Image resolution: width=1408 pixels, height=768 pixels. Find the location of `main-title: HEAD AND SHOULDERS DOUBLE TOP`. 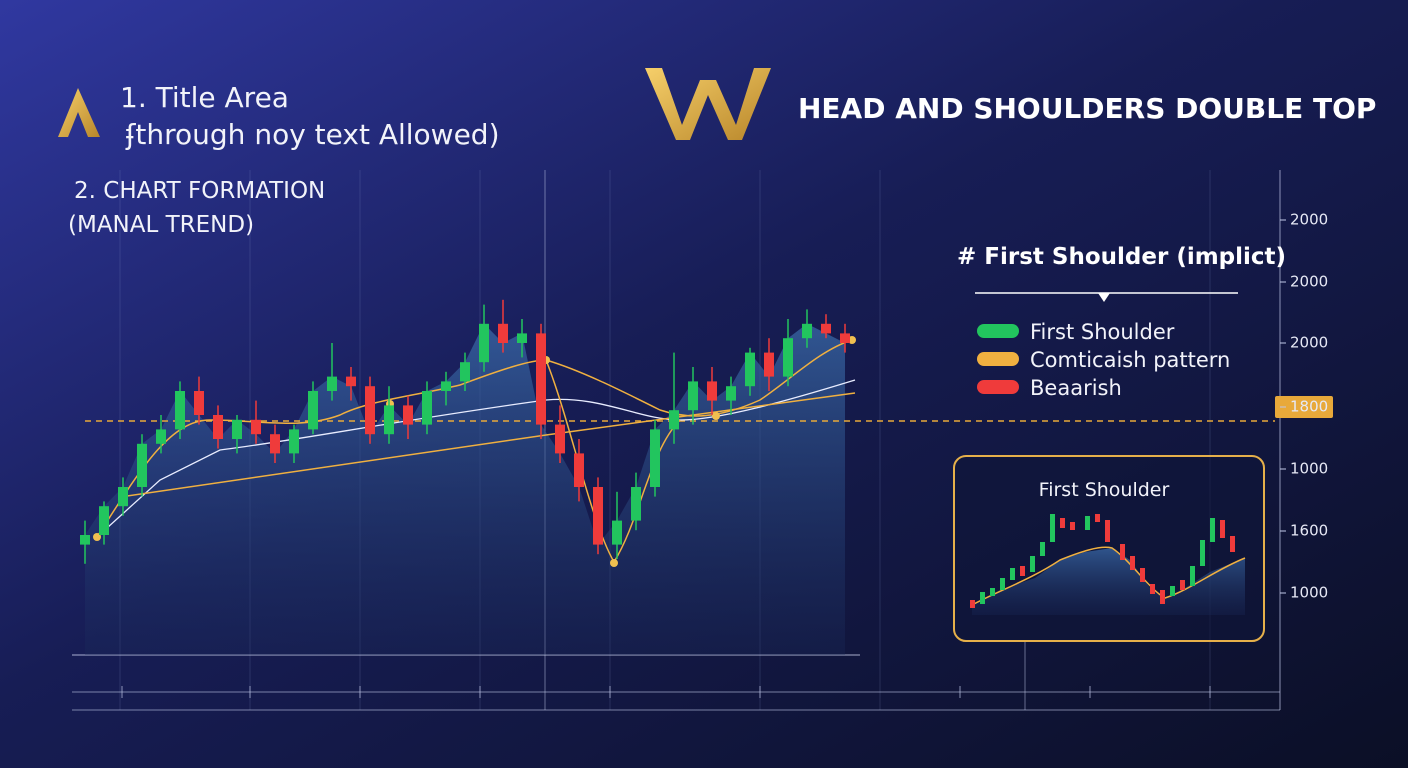

main-title: HEAD AND SHOULDERS DOUBLE TOP is located at coordinates (1087, 108).